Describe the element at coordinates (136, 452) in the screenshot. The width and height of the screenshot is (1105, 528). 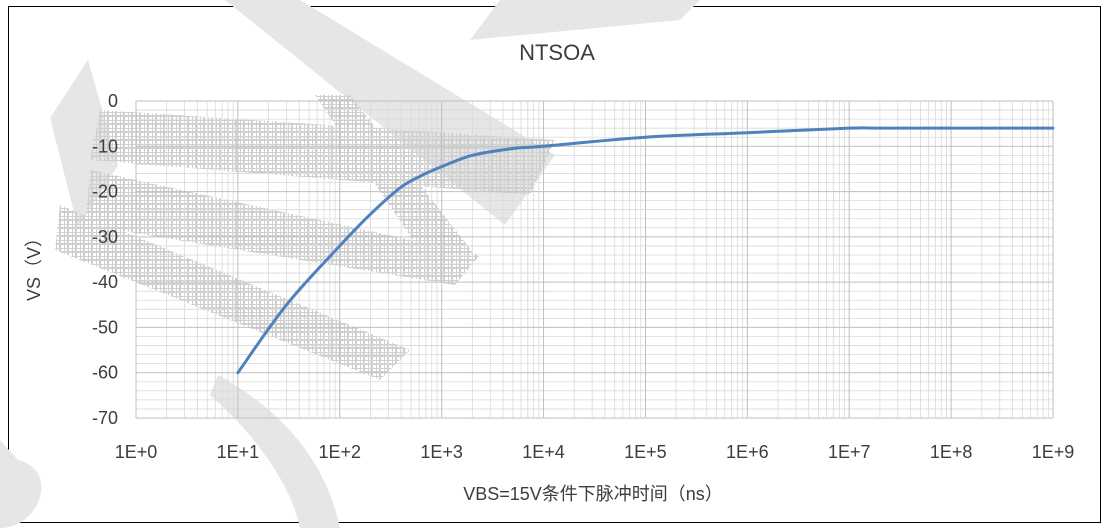
I see `x-tick-label: 1E+0` at that location.